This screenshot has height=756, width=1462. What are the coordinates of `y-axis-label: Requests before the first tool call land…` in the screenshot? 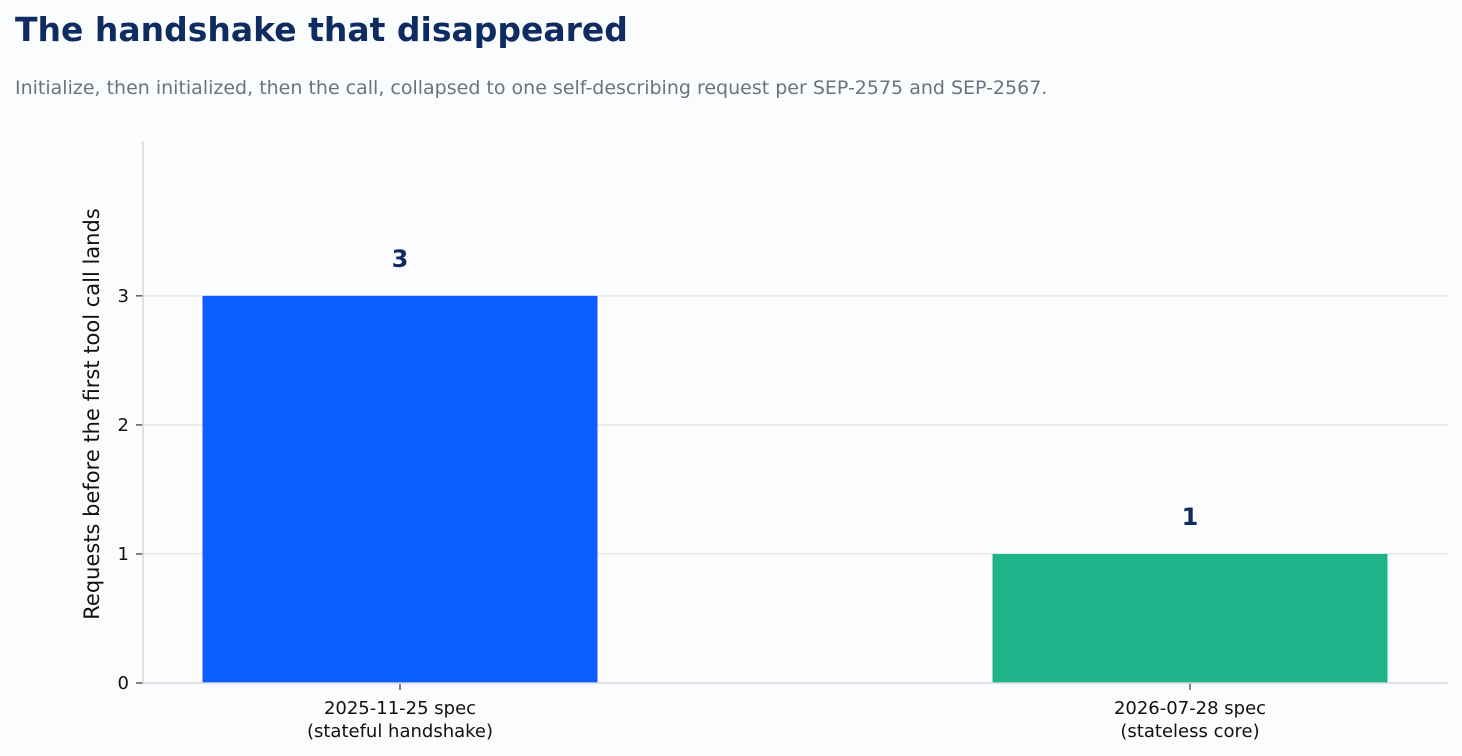 It's located at (92, 414).